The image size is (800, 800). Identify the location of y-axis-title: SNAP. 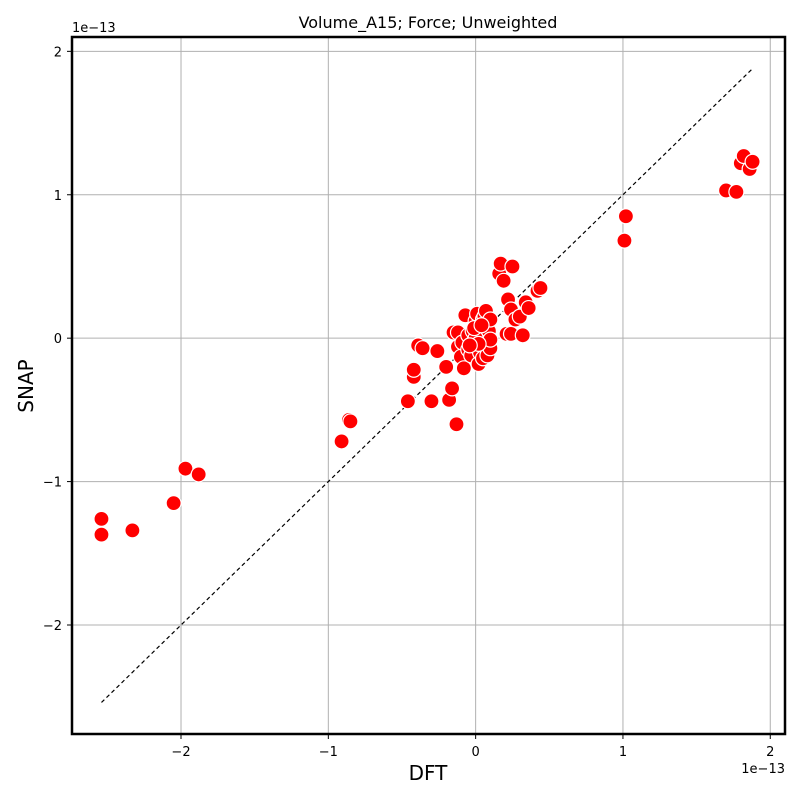
(26, 385).